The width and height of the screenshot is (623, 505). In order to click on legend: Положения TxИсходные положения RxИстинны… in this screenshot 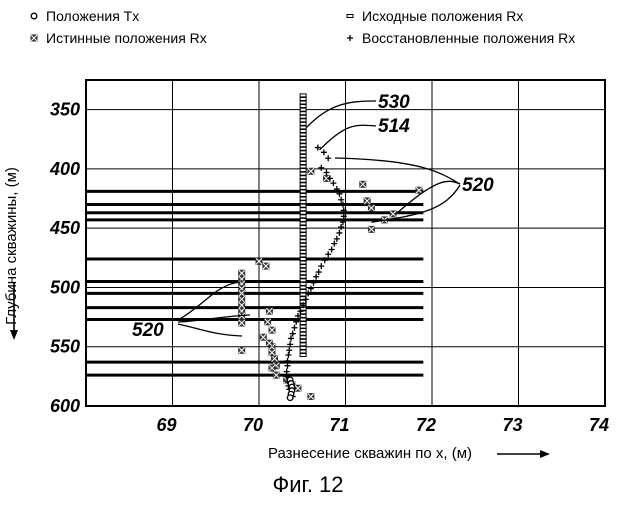, I will do `click(303, 27)`.